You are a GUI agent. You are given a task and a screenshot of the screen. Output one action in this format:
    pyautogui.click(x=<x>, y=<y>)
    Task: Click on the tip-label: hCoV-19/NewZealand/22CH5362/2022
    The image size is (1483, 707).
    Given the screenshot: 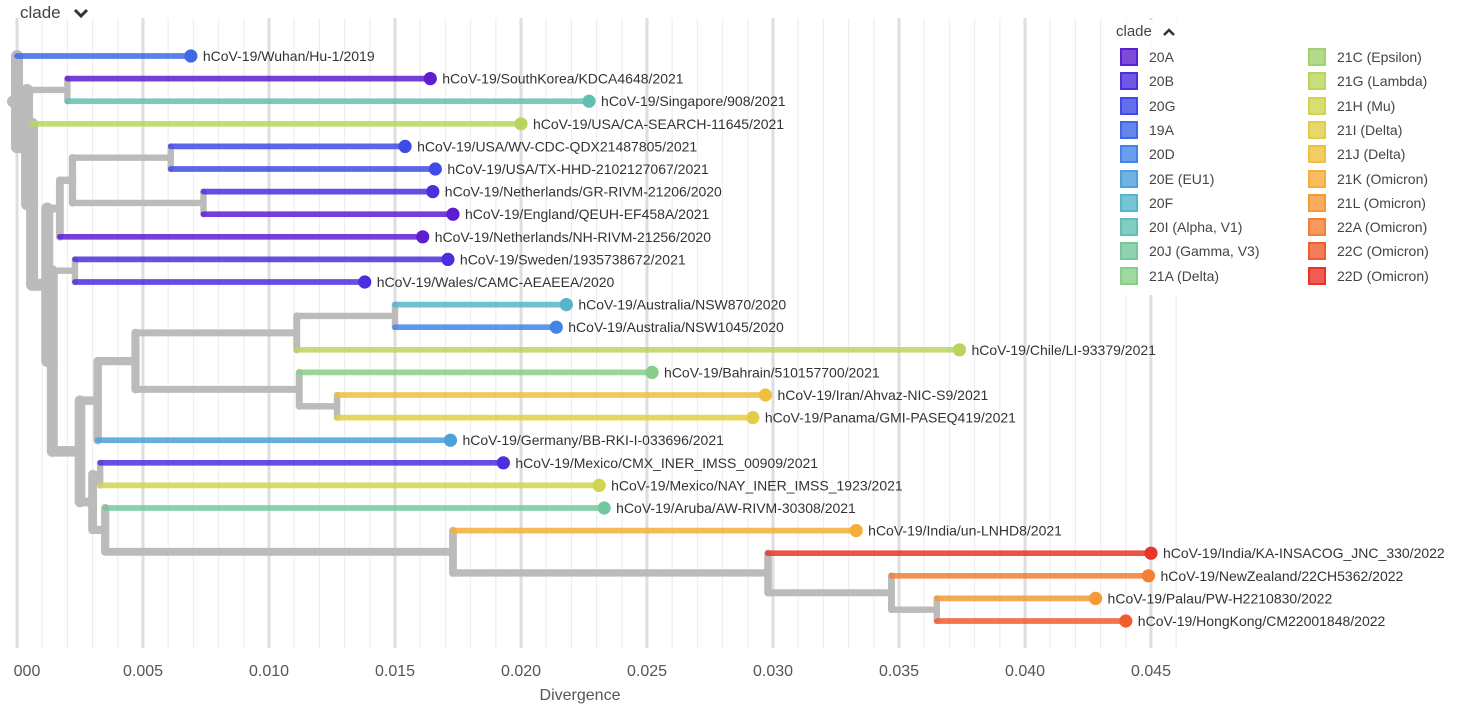 What is the action you would take?
    pyautogui.click(x=1281, y=576)
    